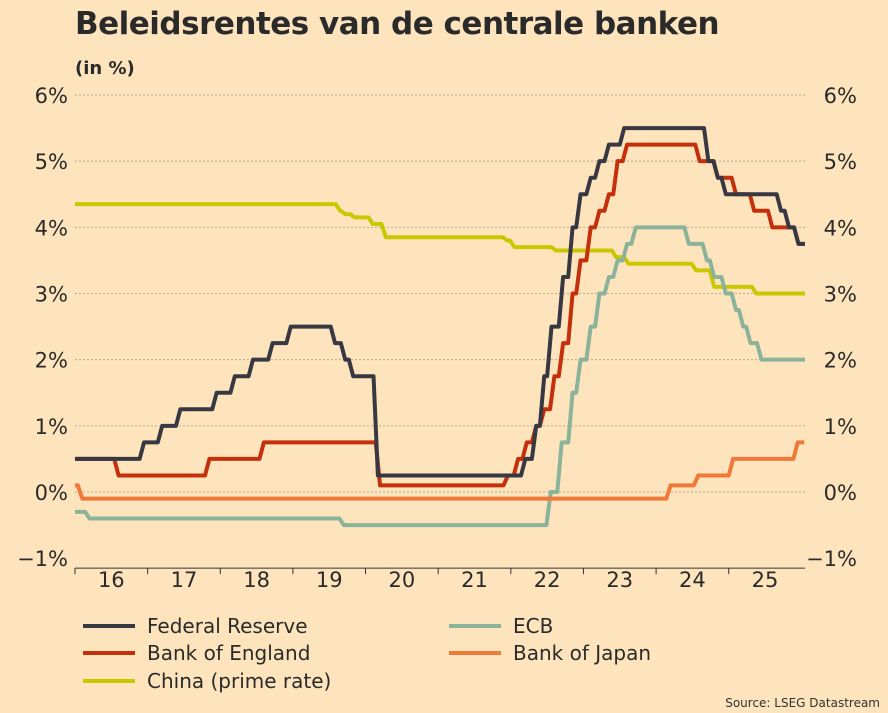  I want to click on series-line-china-prime-rate, so click(440, 249).